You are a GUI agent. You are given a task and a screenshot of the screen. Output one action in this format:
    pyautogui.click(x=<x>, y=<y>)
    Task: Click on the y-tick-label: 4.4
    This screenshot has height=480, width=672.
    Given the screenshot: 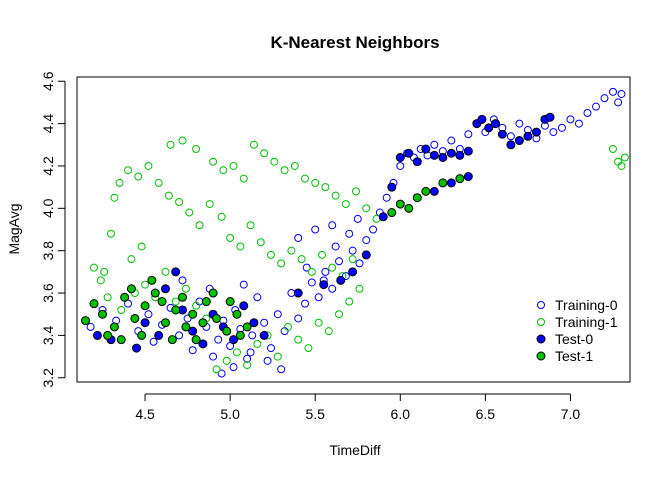 What is the action you would take?
    pyautogui.click(x=48, y=124)
    